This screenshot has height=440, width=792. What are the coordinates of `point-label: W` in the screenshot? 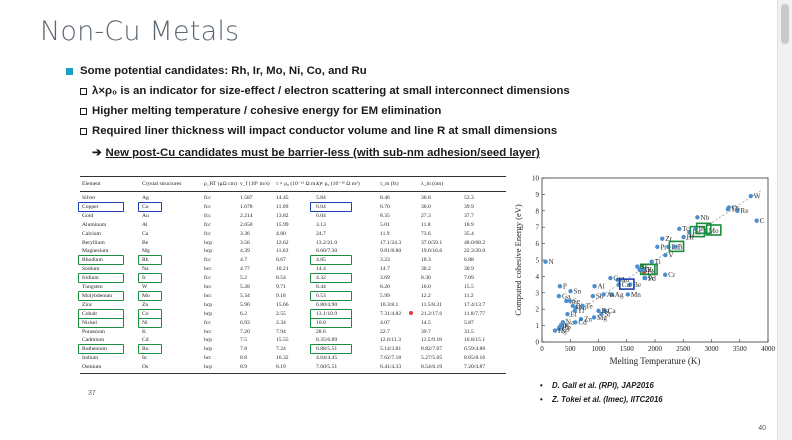 It's located at (757, 196).